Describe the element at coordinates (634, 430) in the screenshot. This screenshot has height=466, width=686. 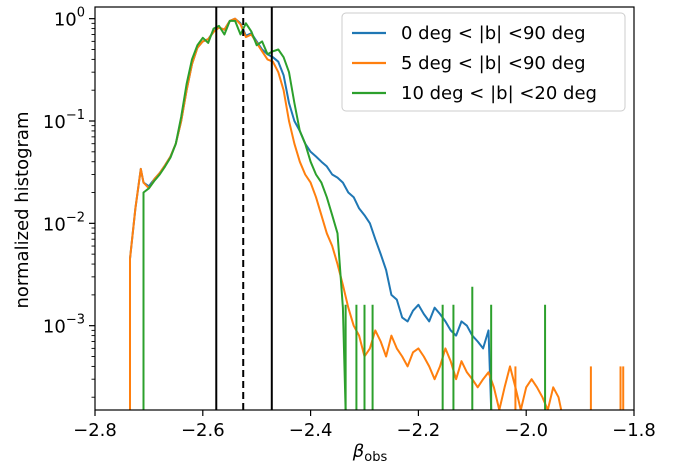
I see `x-tick-label-5: −1.8` at that location.